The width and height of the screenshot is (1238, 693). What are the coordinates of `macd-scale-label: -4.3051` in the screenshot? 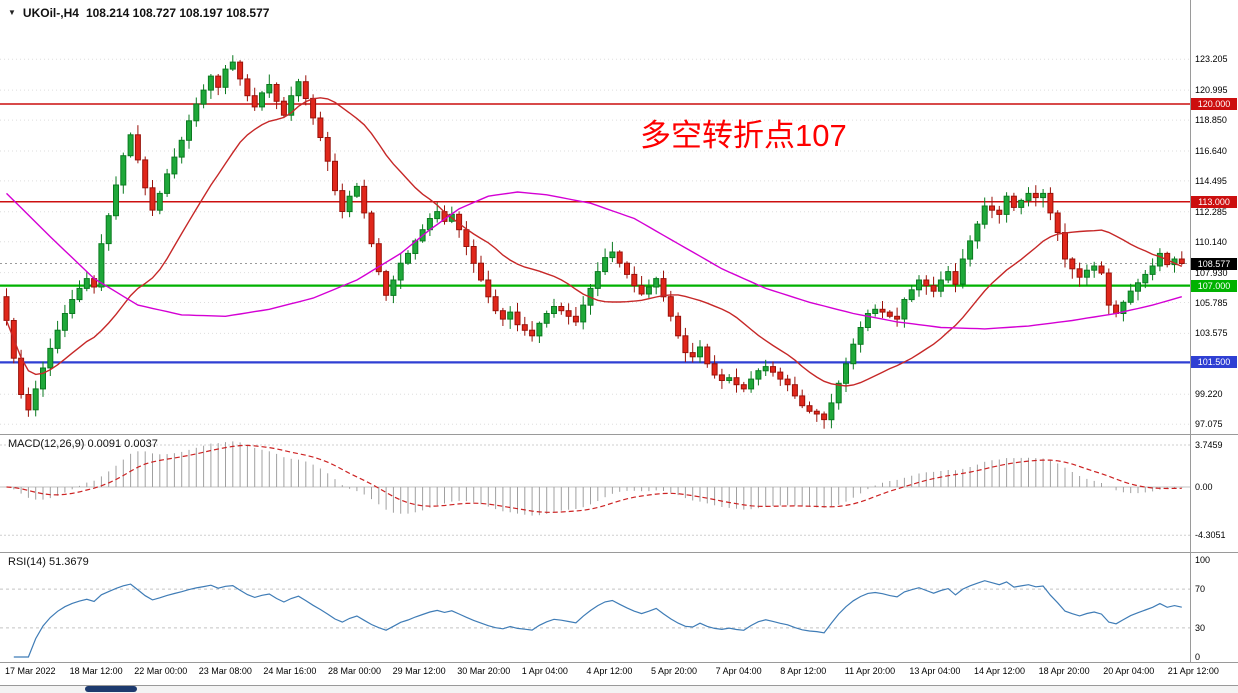 It's located at (1210, 535).